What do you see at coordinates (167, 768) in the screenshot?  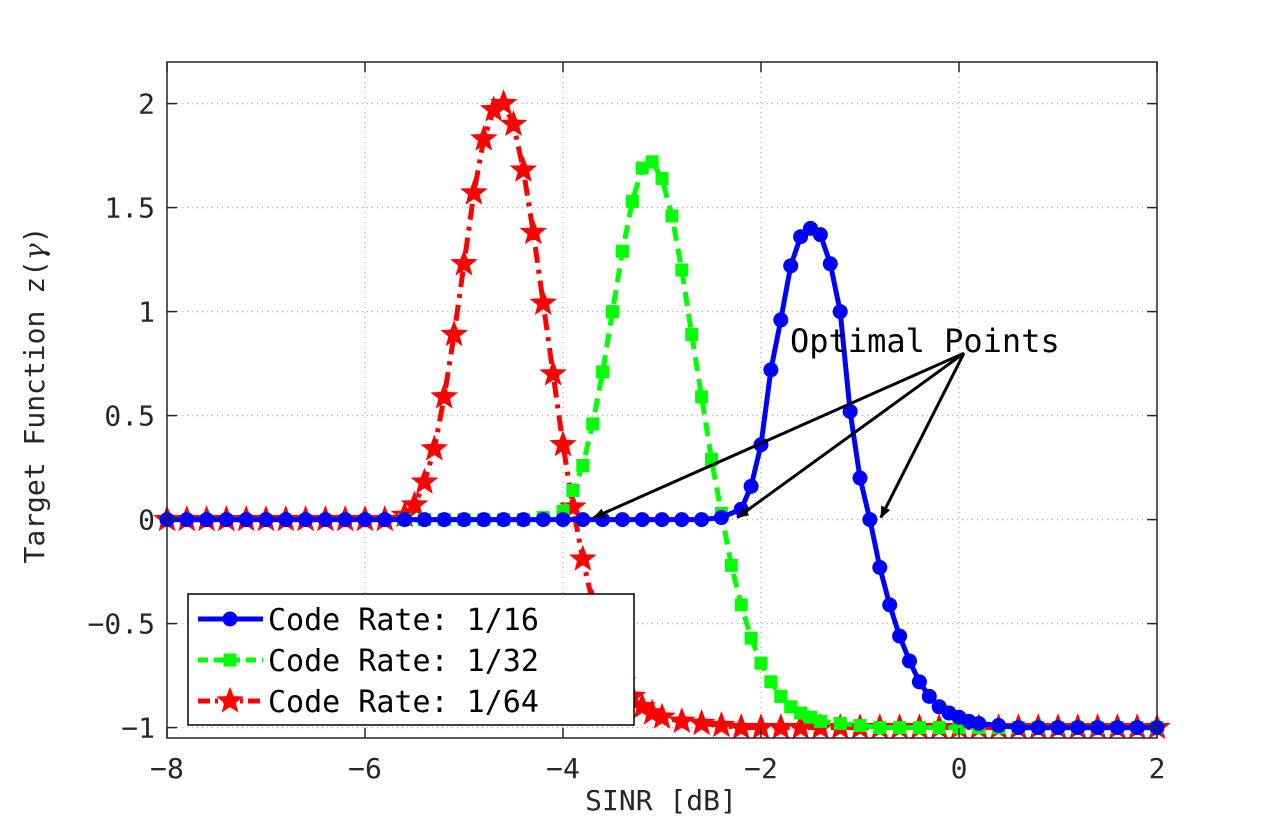 I see `x-tick-label: −8` at bounding box center [167, 768].